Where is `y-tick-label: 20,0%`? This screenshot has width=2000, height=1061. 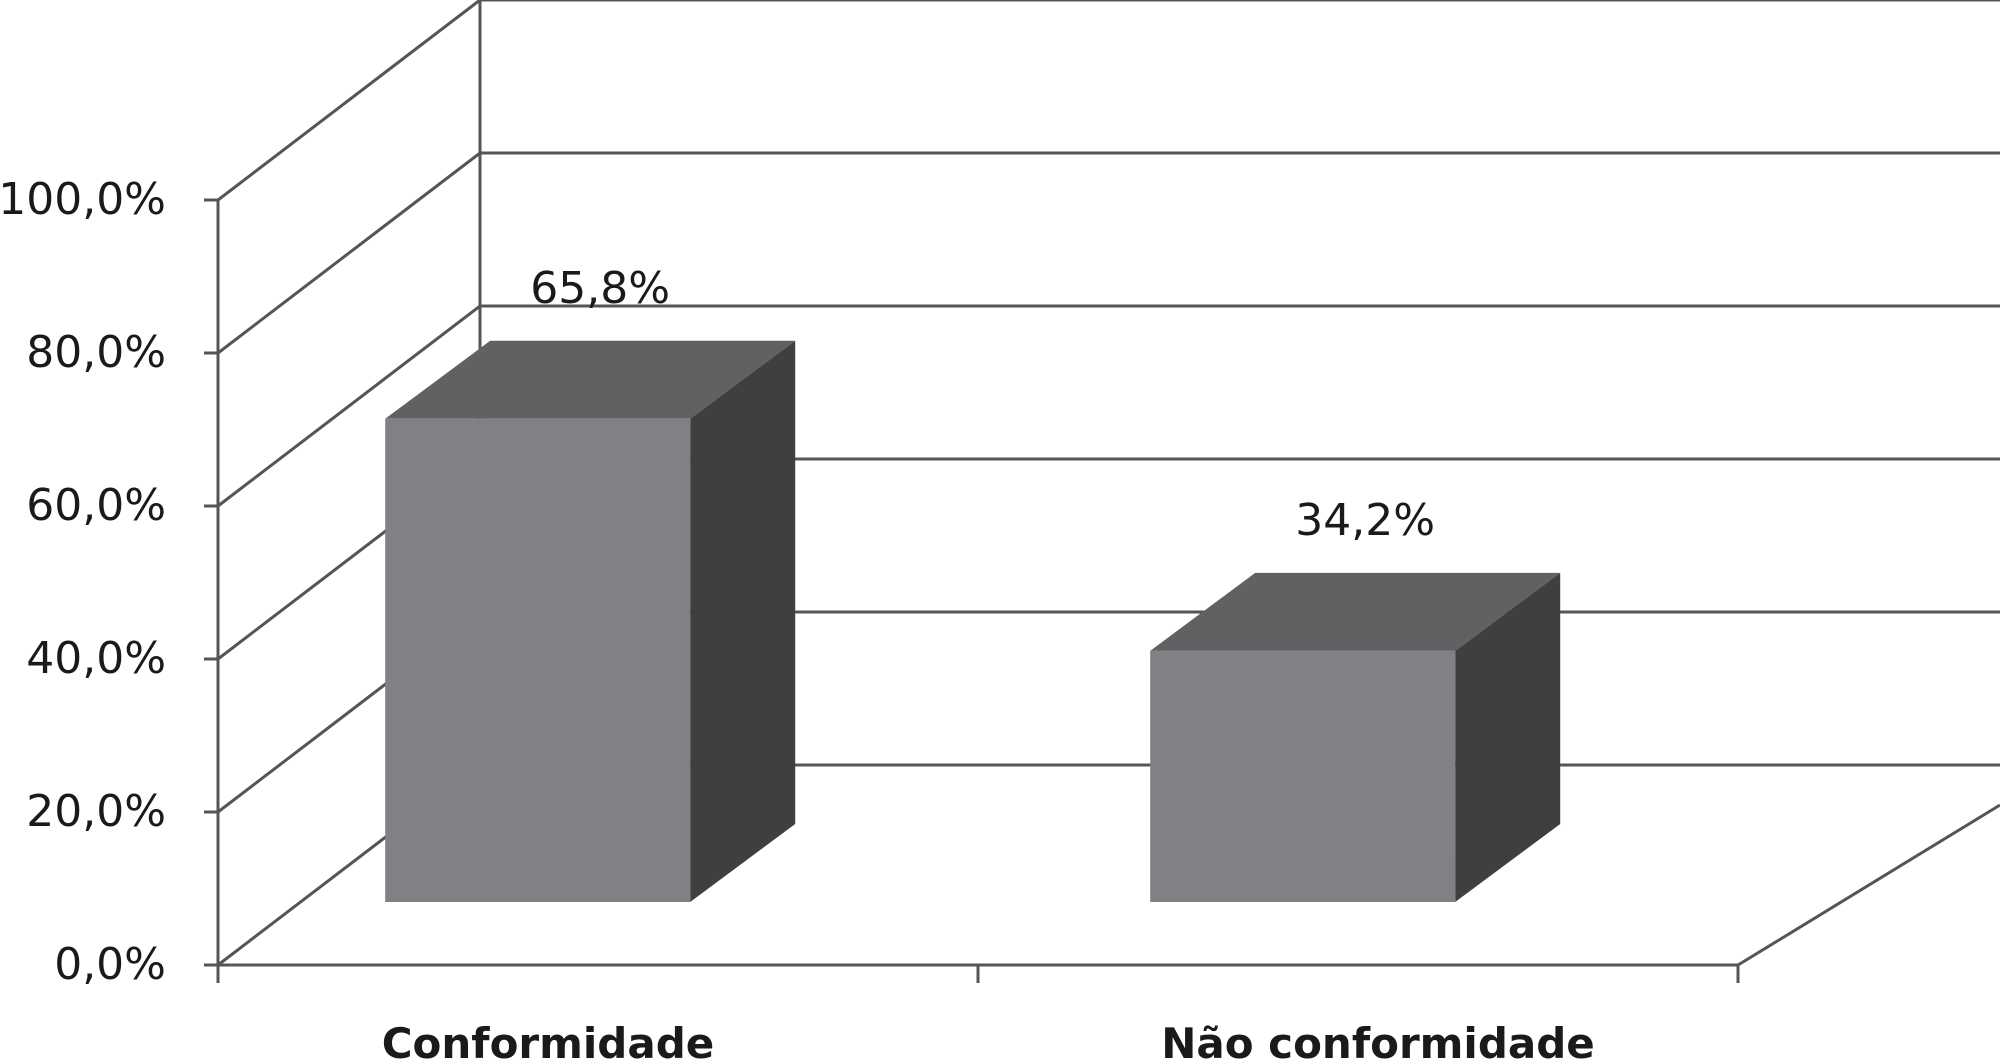
y-tick-label: 20,0% is located at coordinates (96, 811).